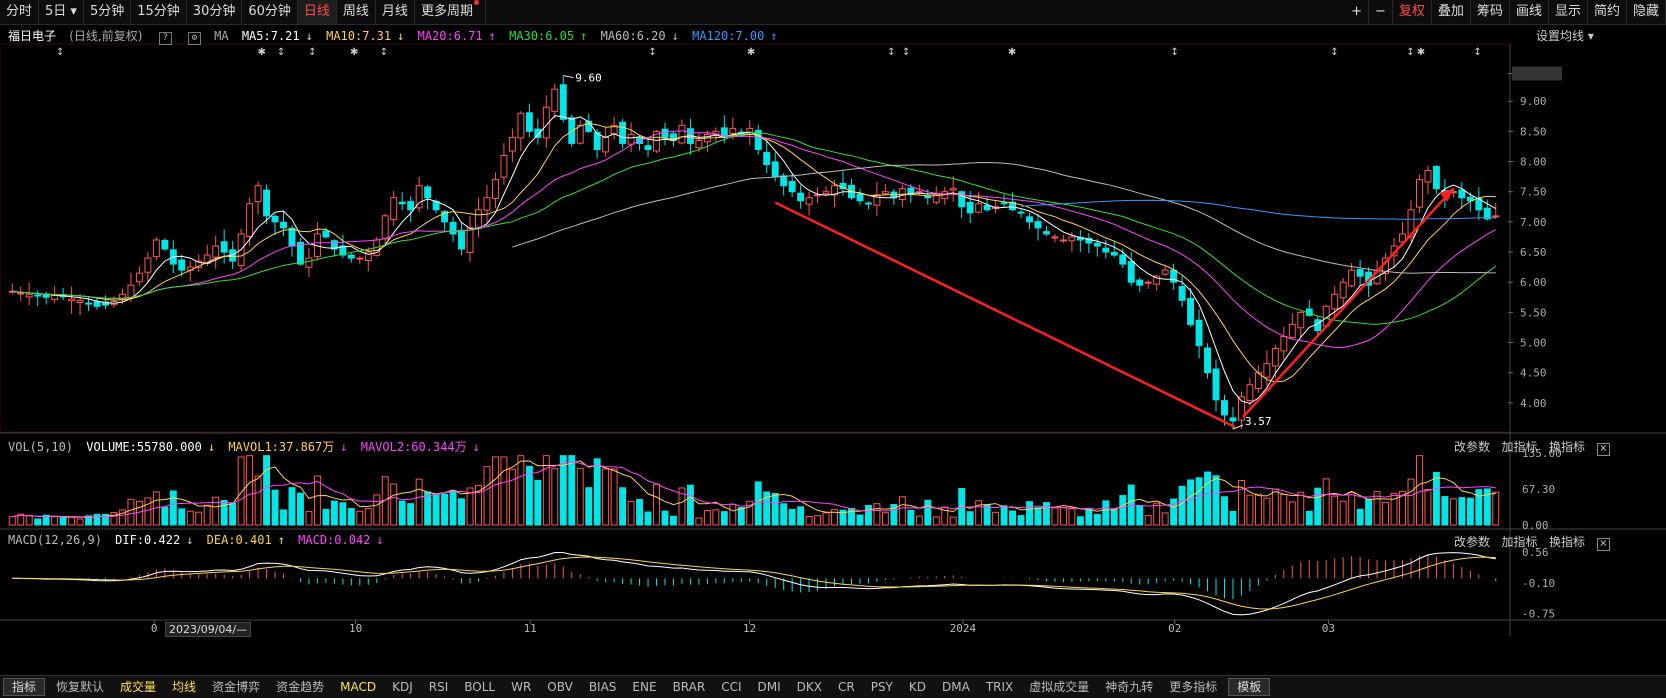 The width and height of the screenshot is (1666, 698). I want to click on indicator-tab-24: 神奇九转, so click(1129, 687).